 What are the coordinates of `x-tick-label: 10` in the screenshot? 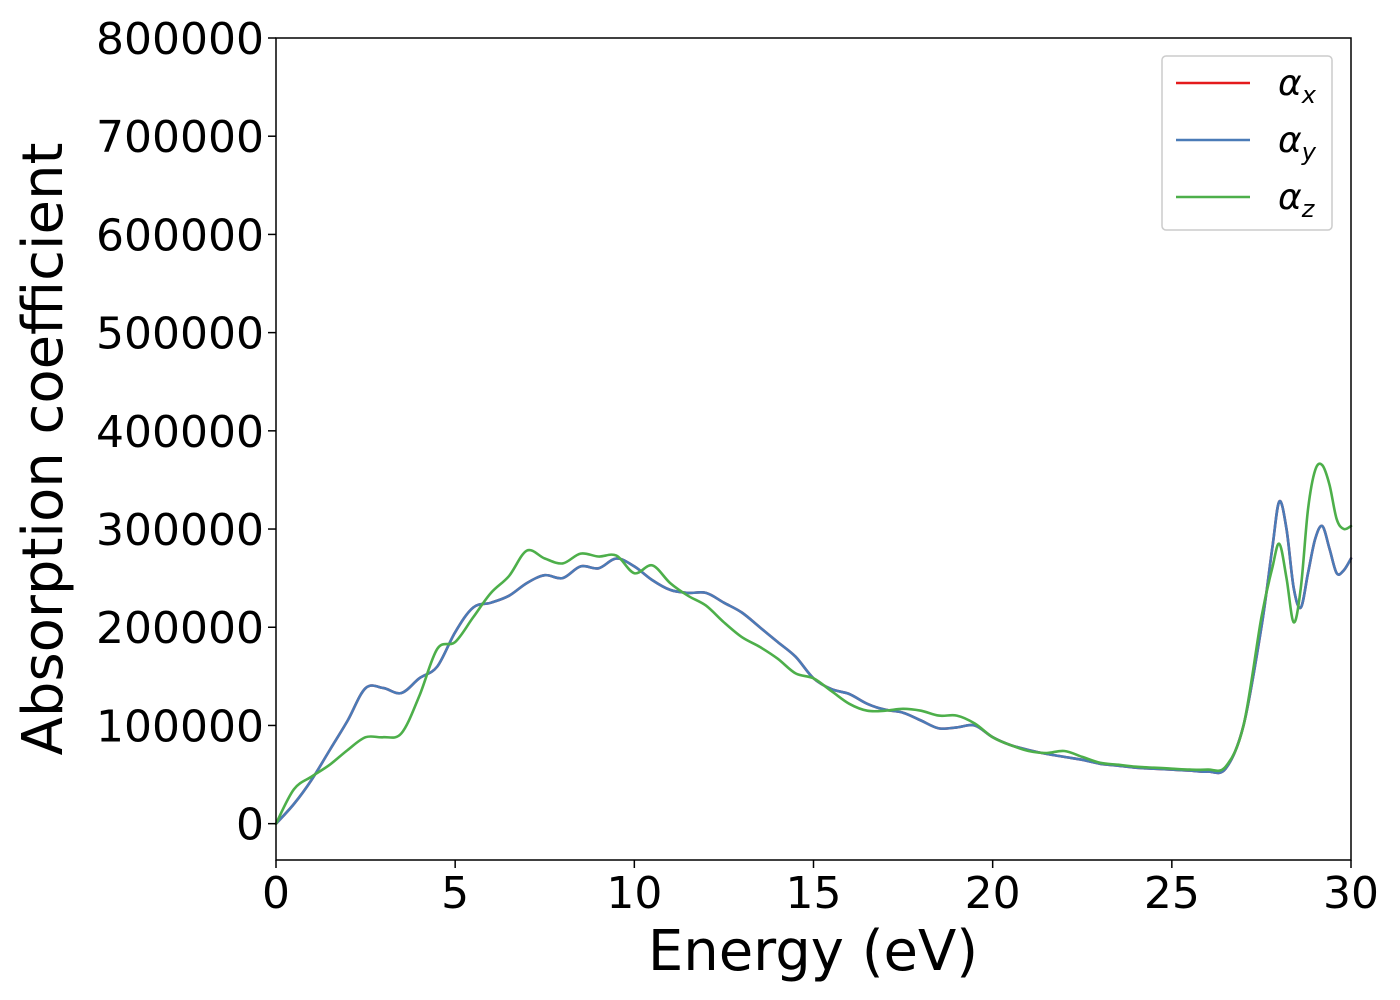 It's located at (634, 893).